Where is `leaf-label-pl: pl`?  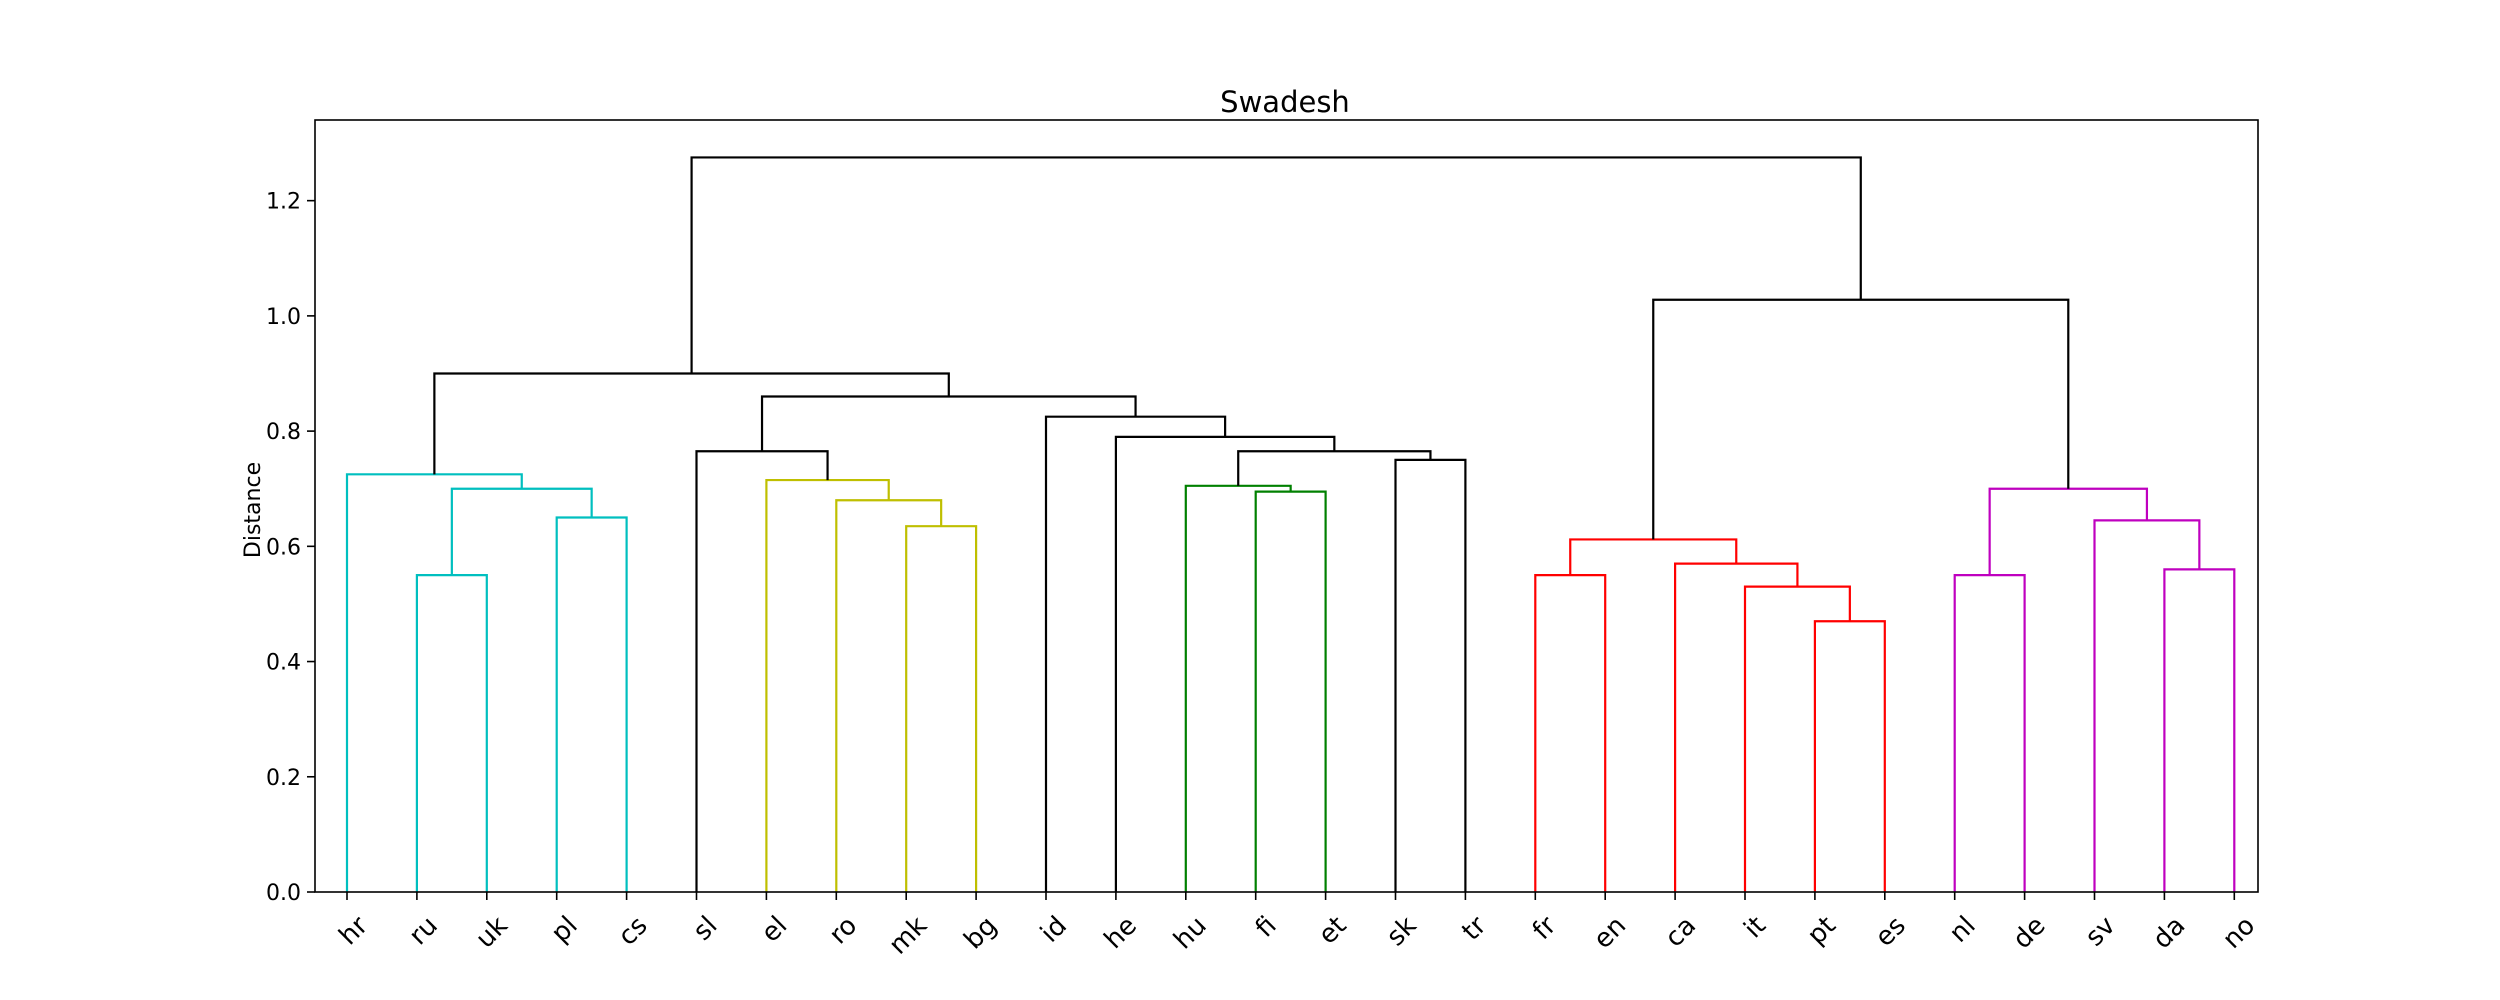
leaf-label-pl: pl is located at coordinates (565, 930).